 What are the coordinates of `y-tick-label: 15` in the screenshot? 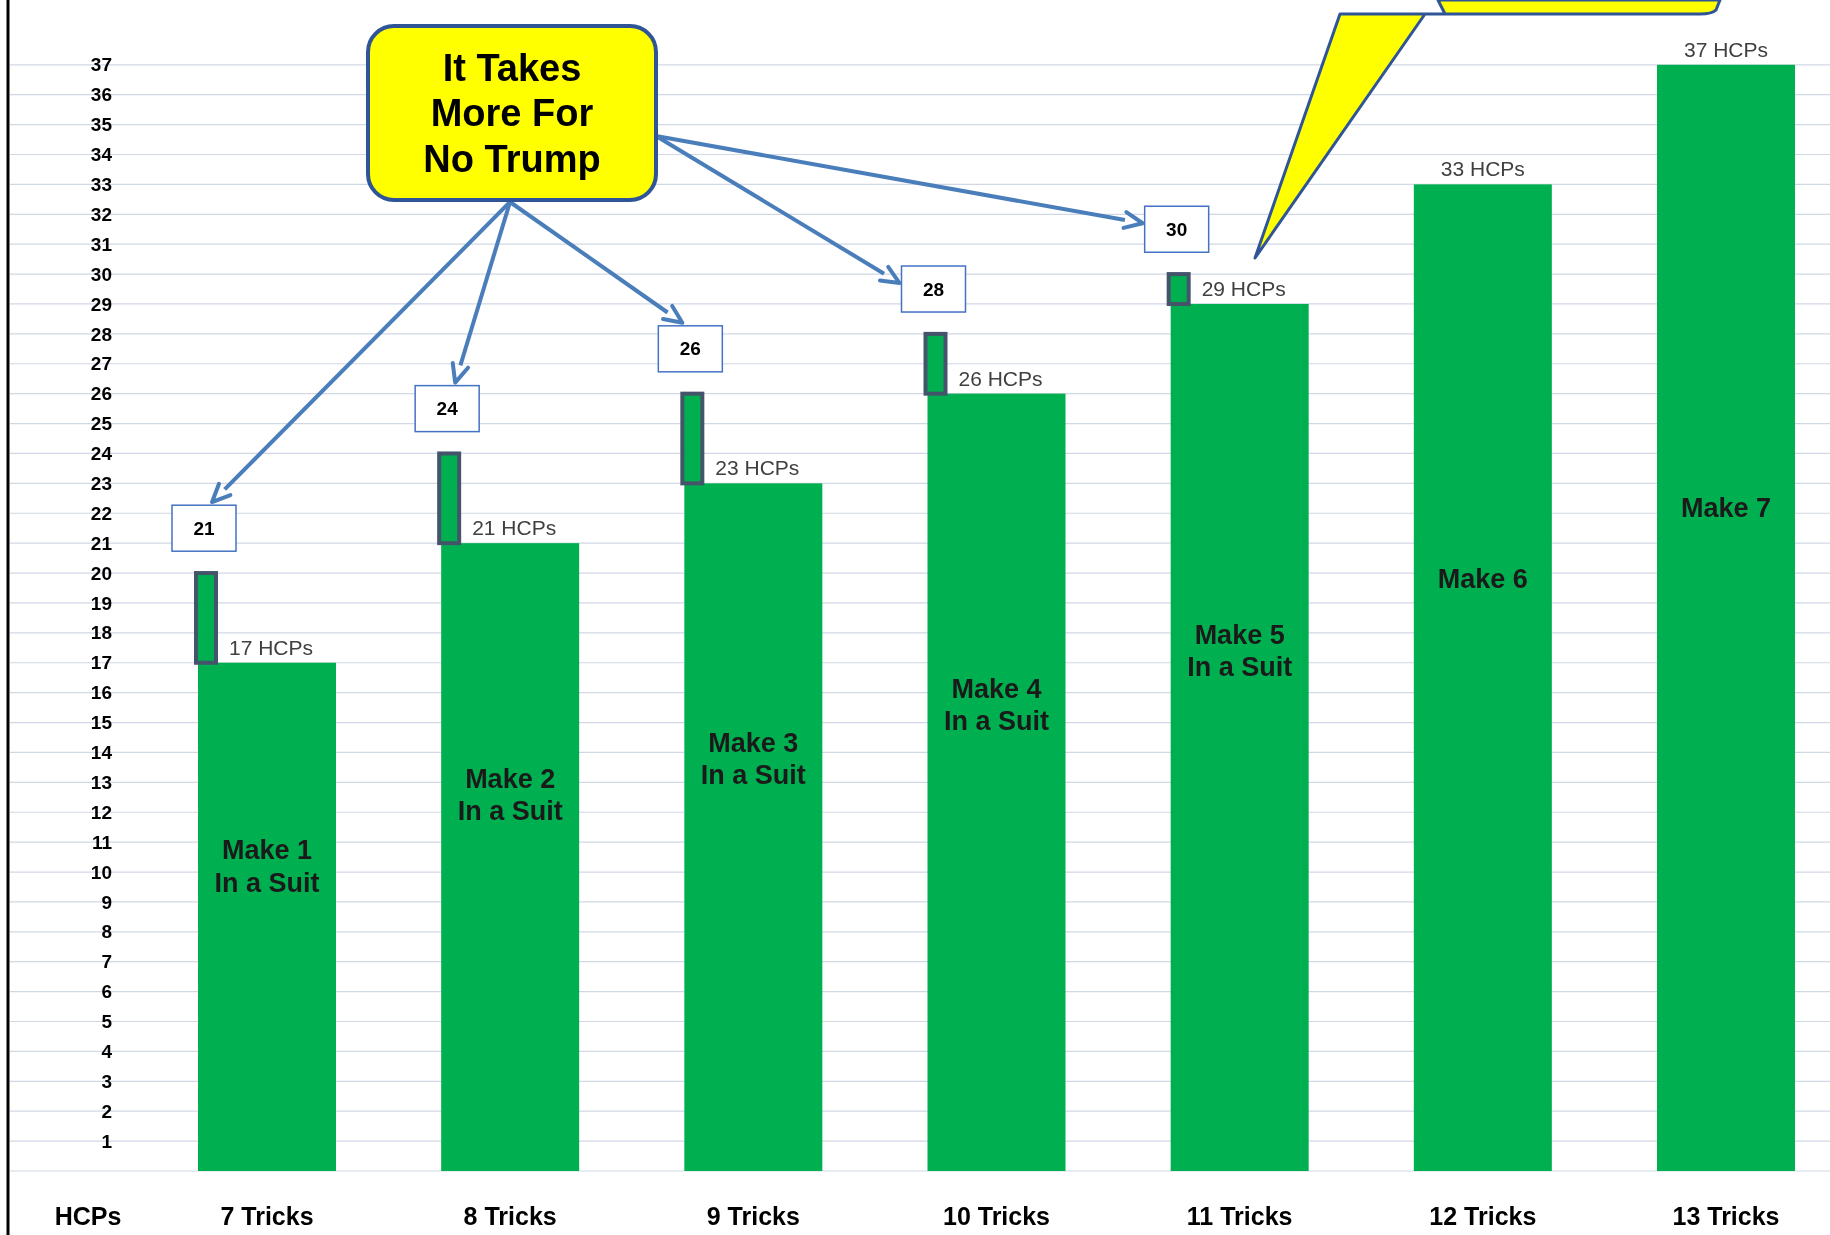 It's located at (101, 723).